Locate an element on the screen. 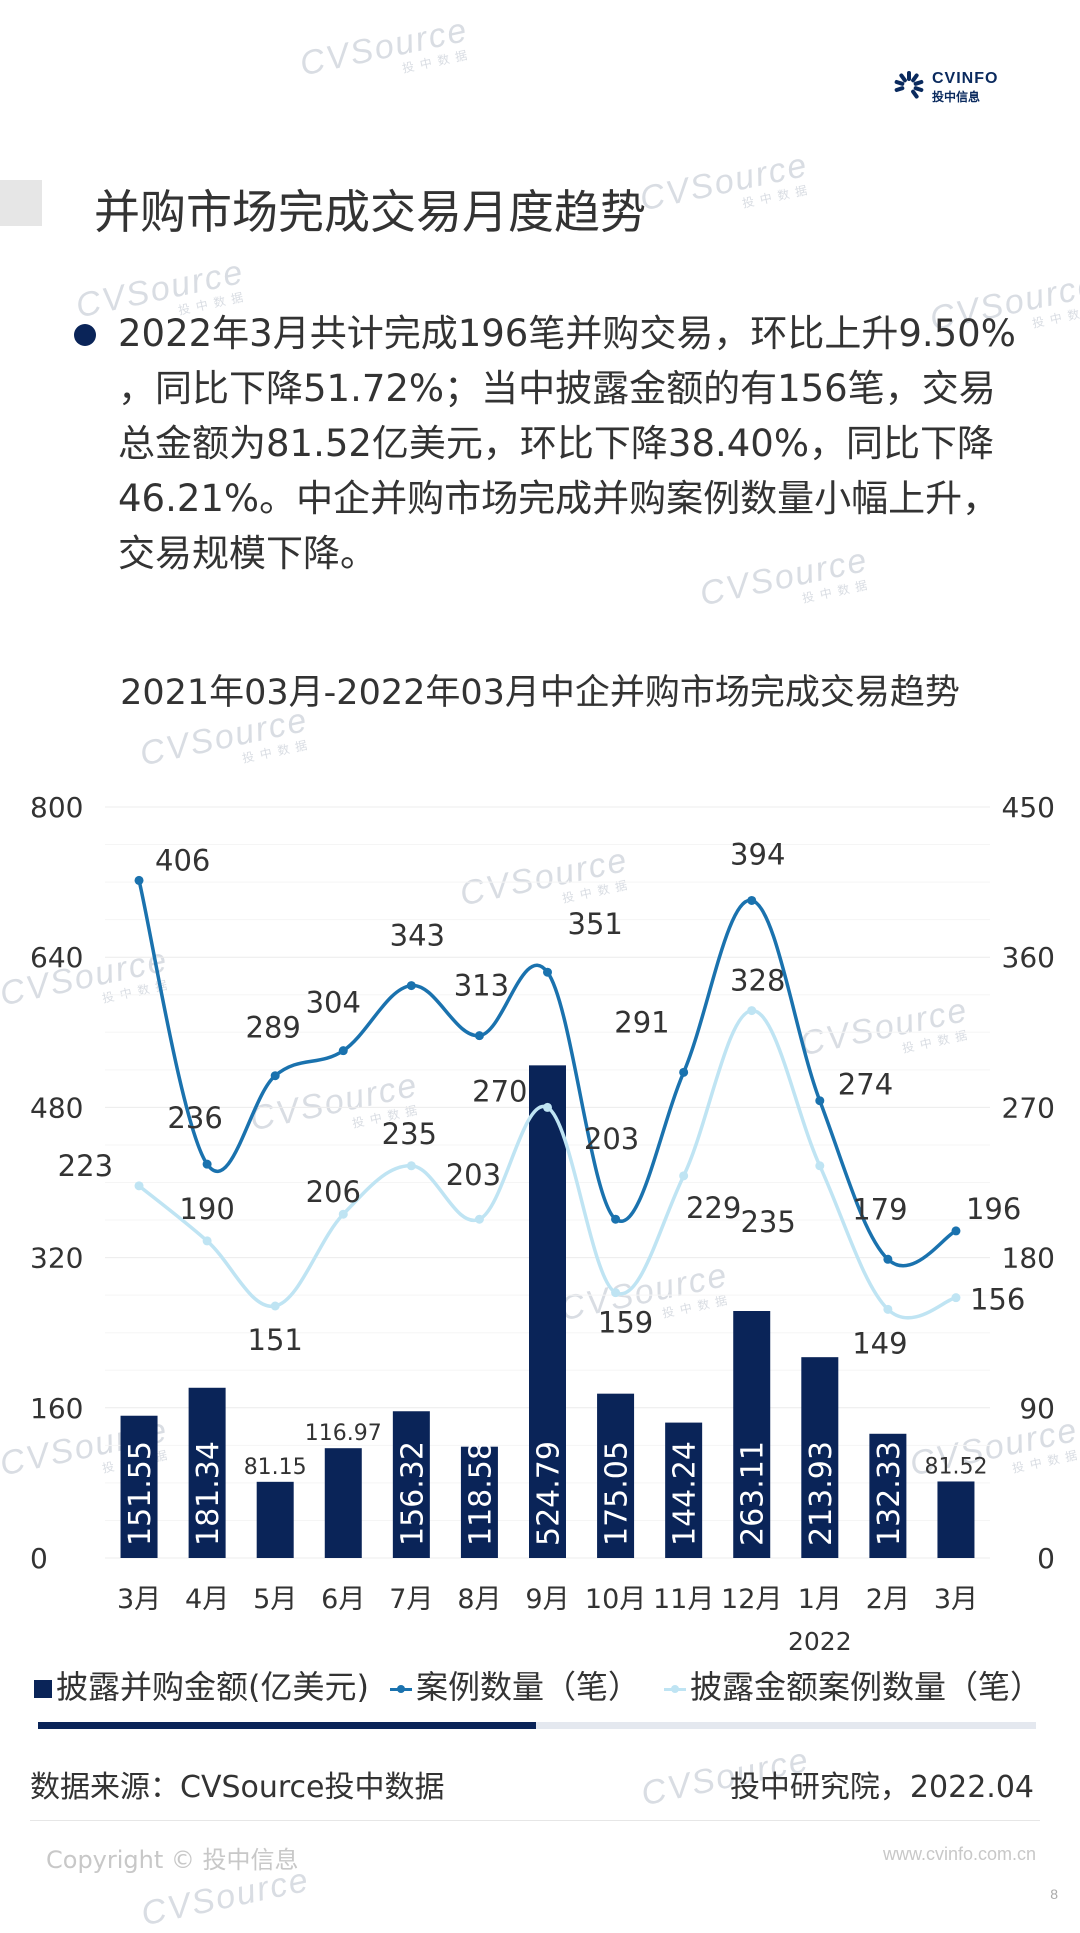 The image size is (1080, 1933). line-data-label: 291 is located at coordinates (641, 1022).